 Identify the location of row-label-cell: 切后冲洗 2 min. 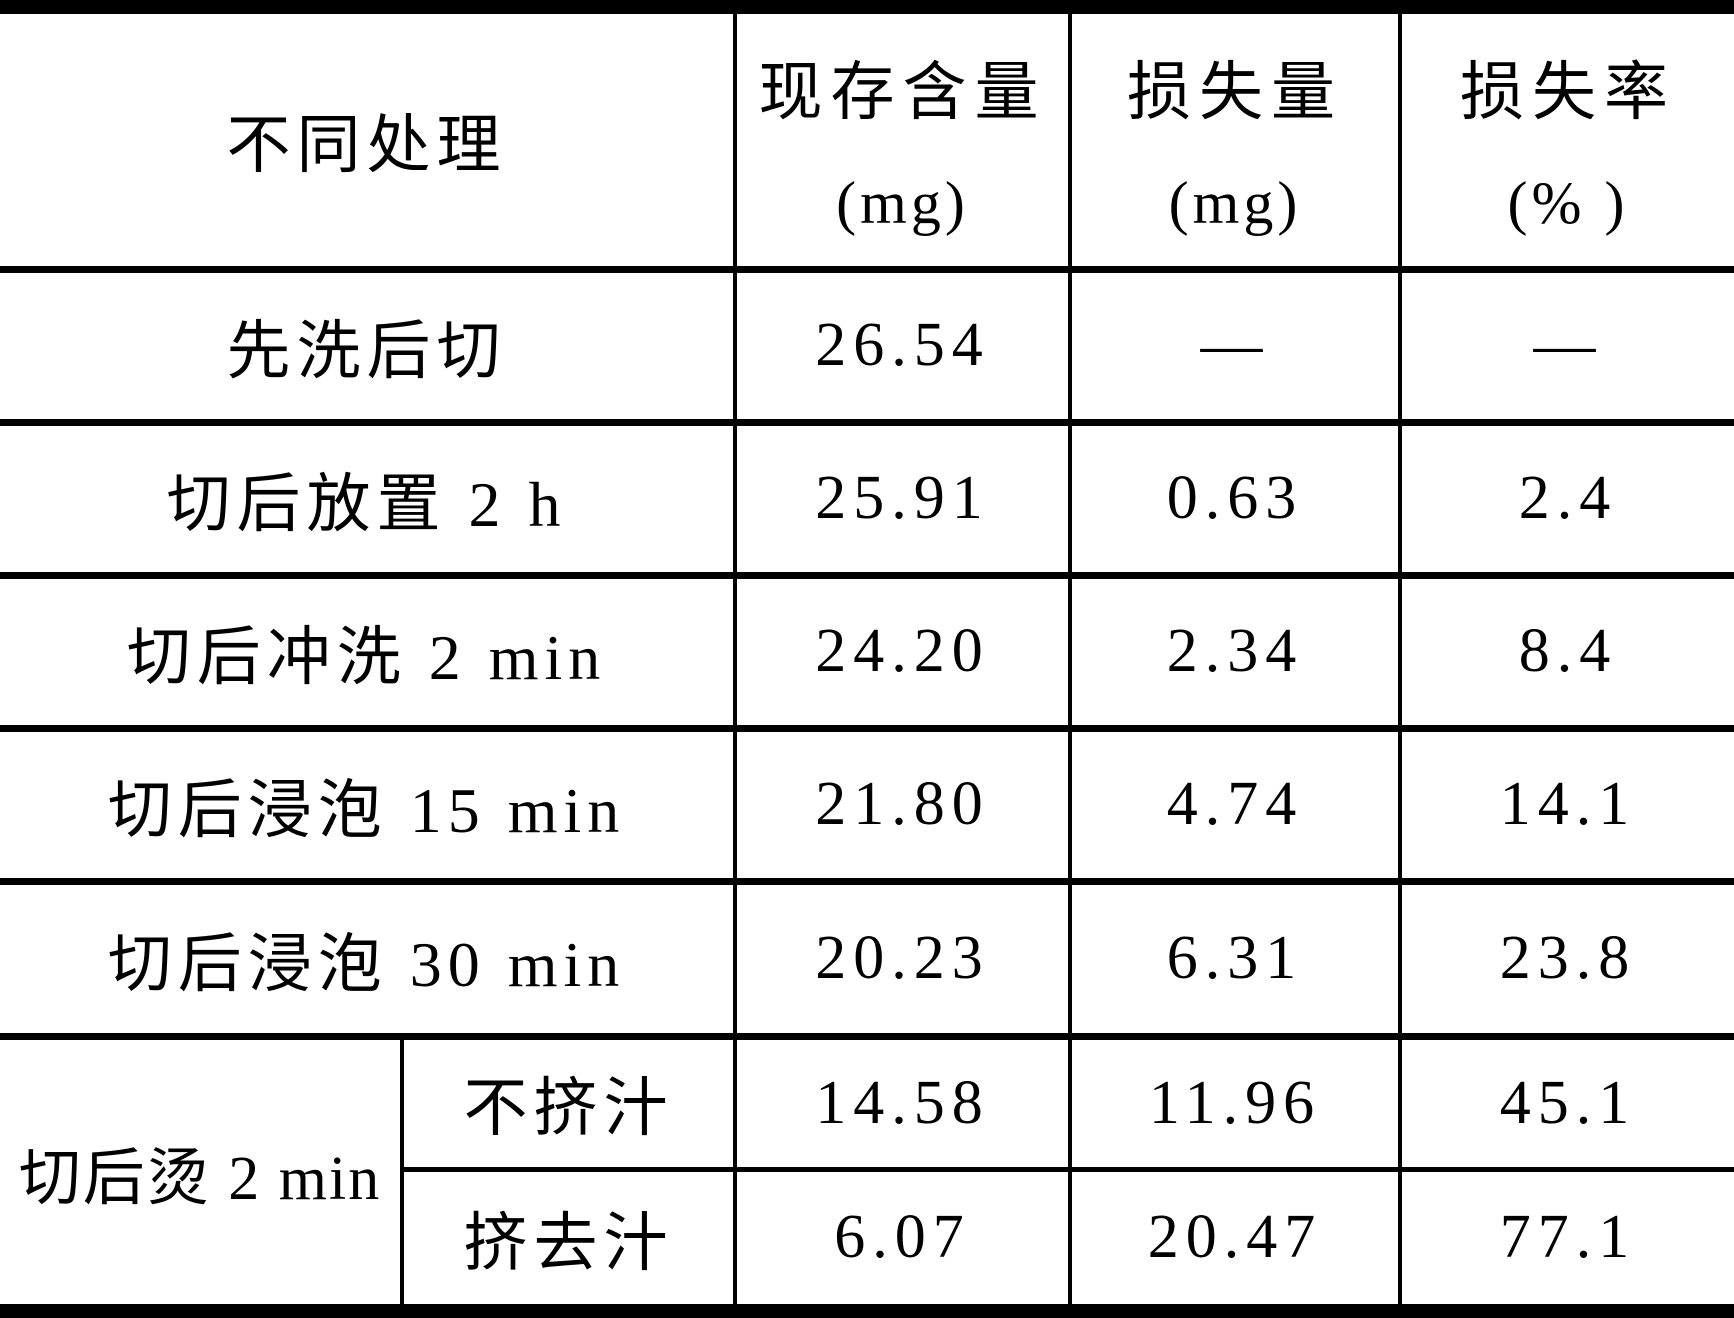
(367, 649).